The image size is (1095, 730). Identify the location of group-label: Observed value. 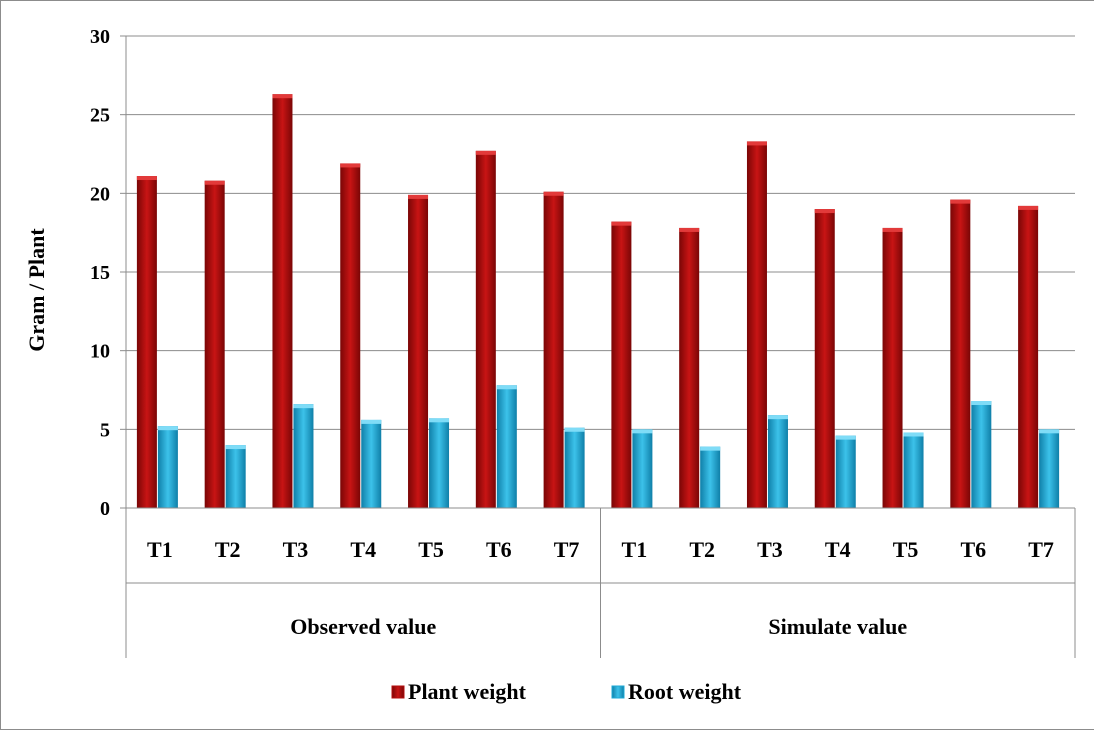
(363, 626).